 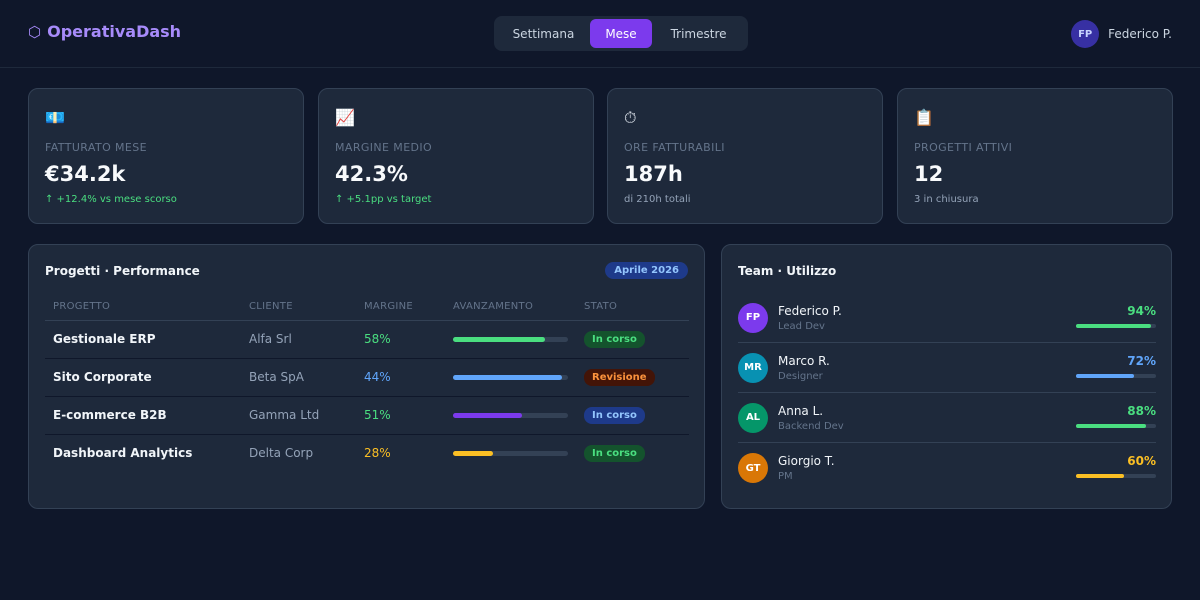 I want to click on member-name: Marco R., so click(x=804, y=360).